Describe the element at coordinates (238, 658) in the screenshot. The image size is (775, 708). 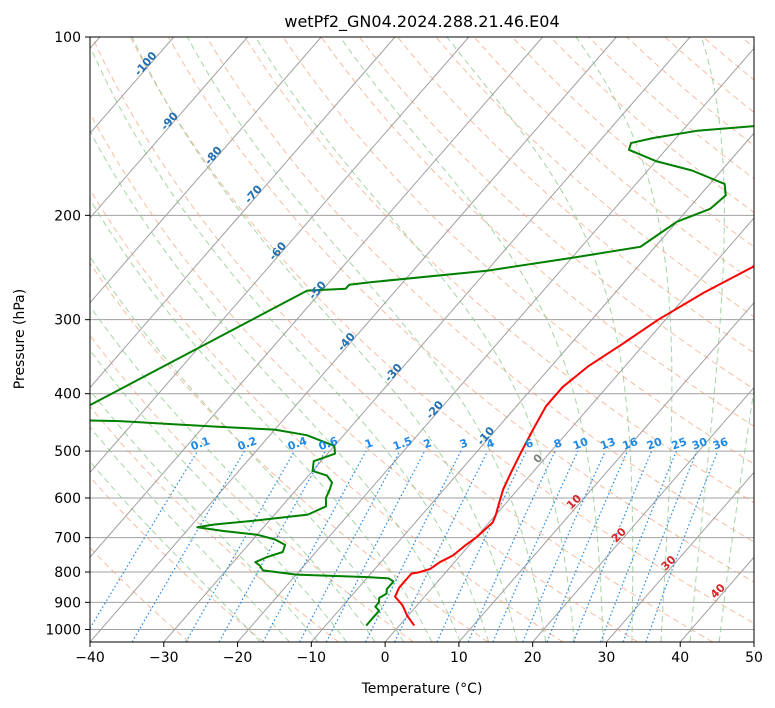
I see `x-tick-label: −20` at that location.